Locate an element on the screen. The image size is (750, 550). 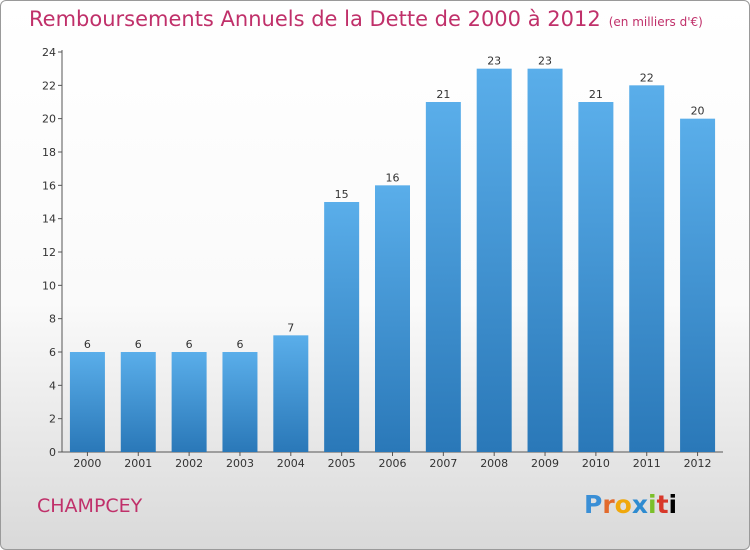
y-tick-label: 18 is located at coordinates (49, 152).